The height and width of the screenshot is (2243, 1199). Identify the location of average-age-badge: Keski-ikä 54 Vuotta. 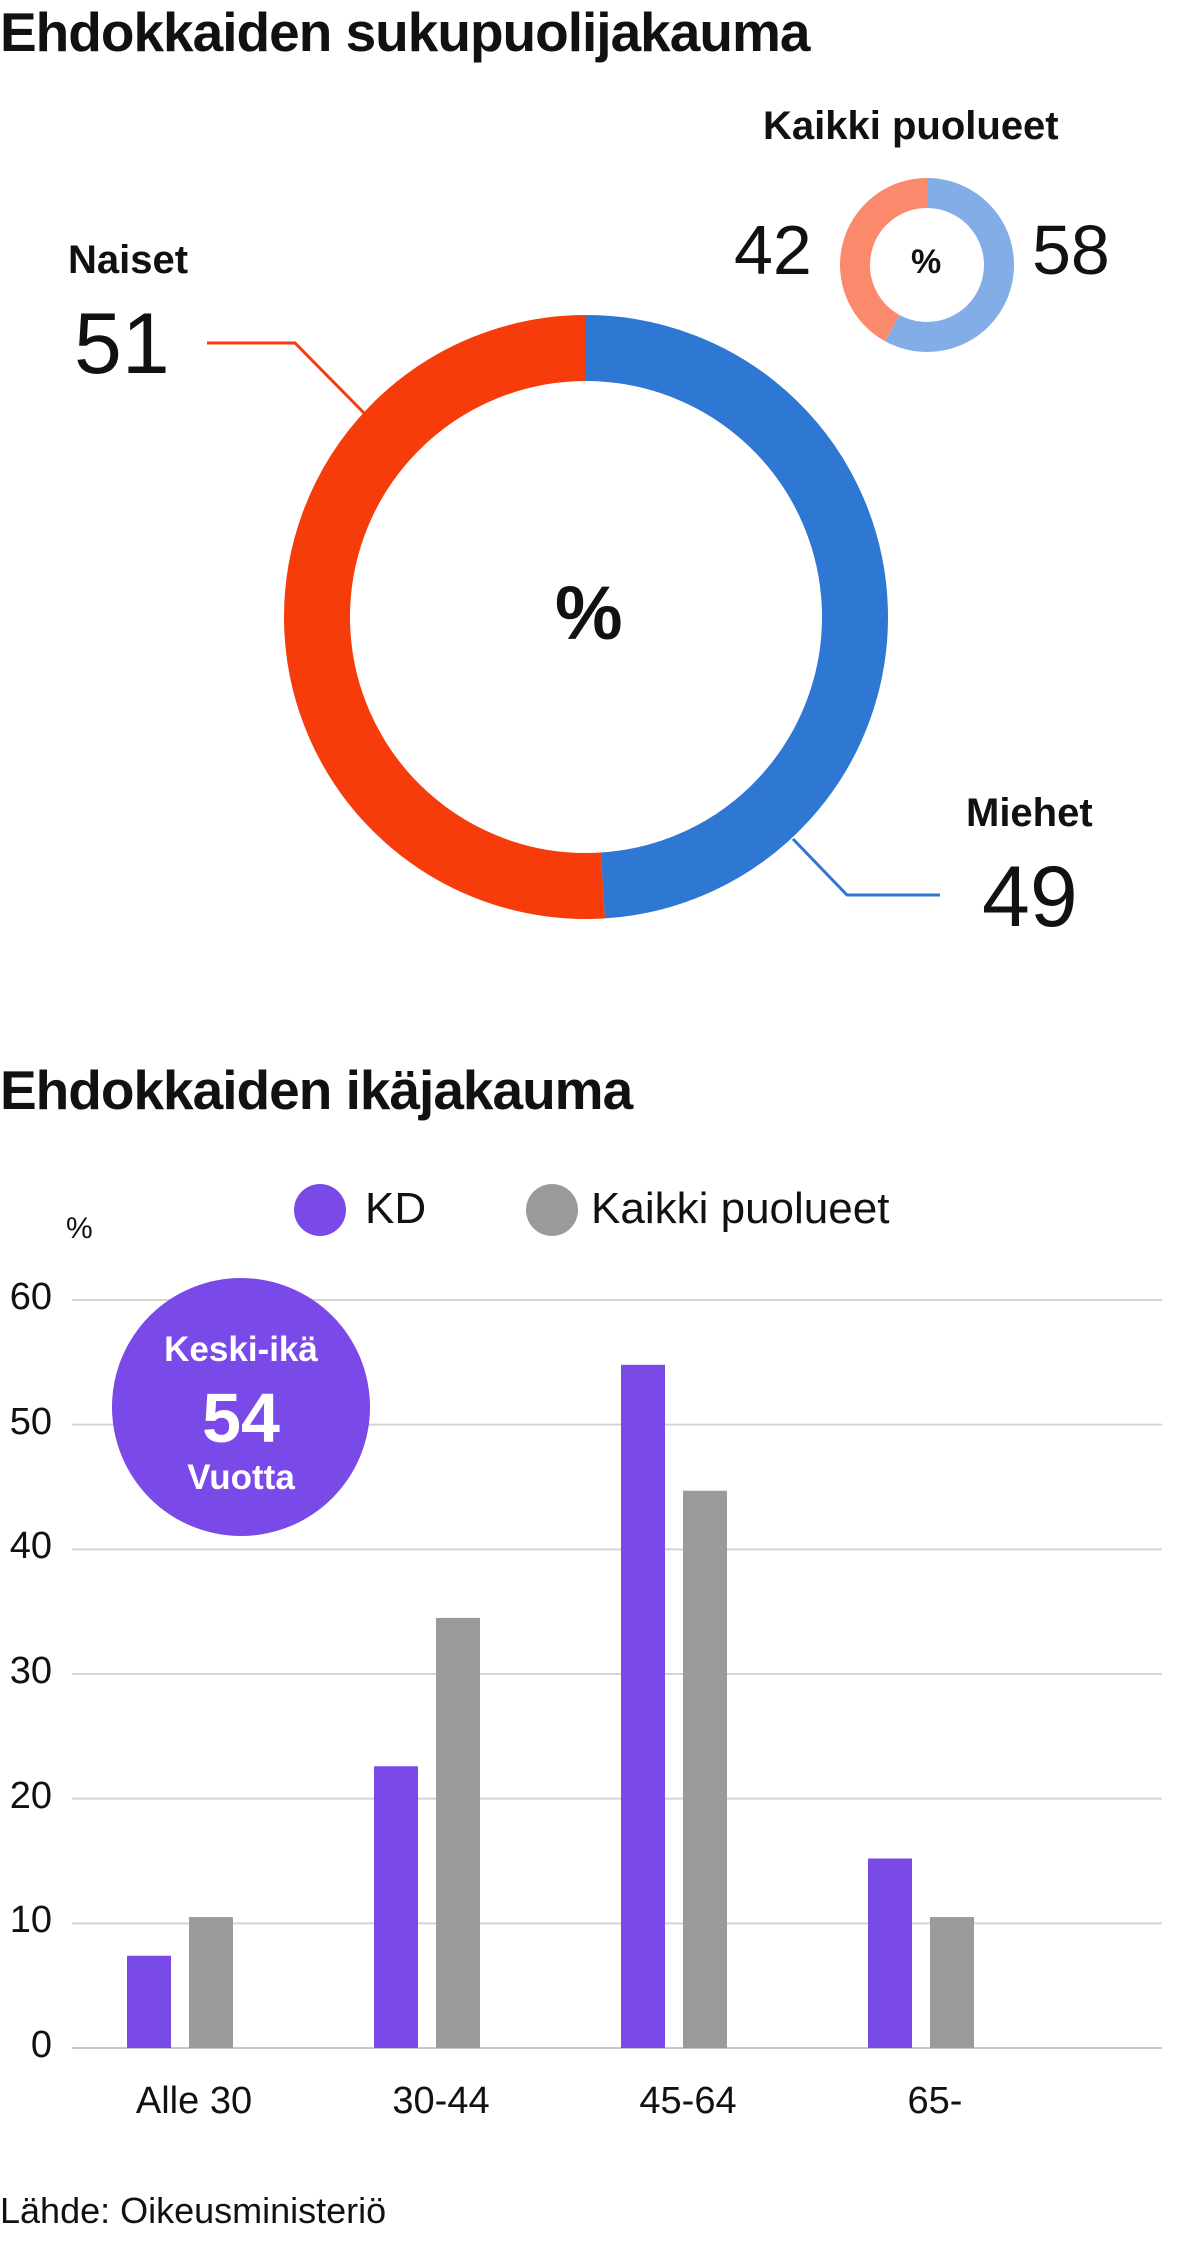
(241, 1407).